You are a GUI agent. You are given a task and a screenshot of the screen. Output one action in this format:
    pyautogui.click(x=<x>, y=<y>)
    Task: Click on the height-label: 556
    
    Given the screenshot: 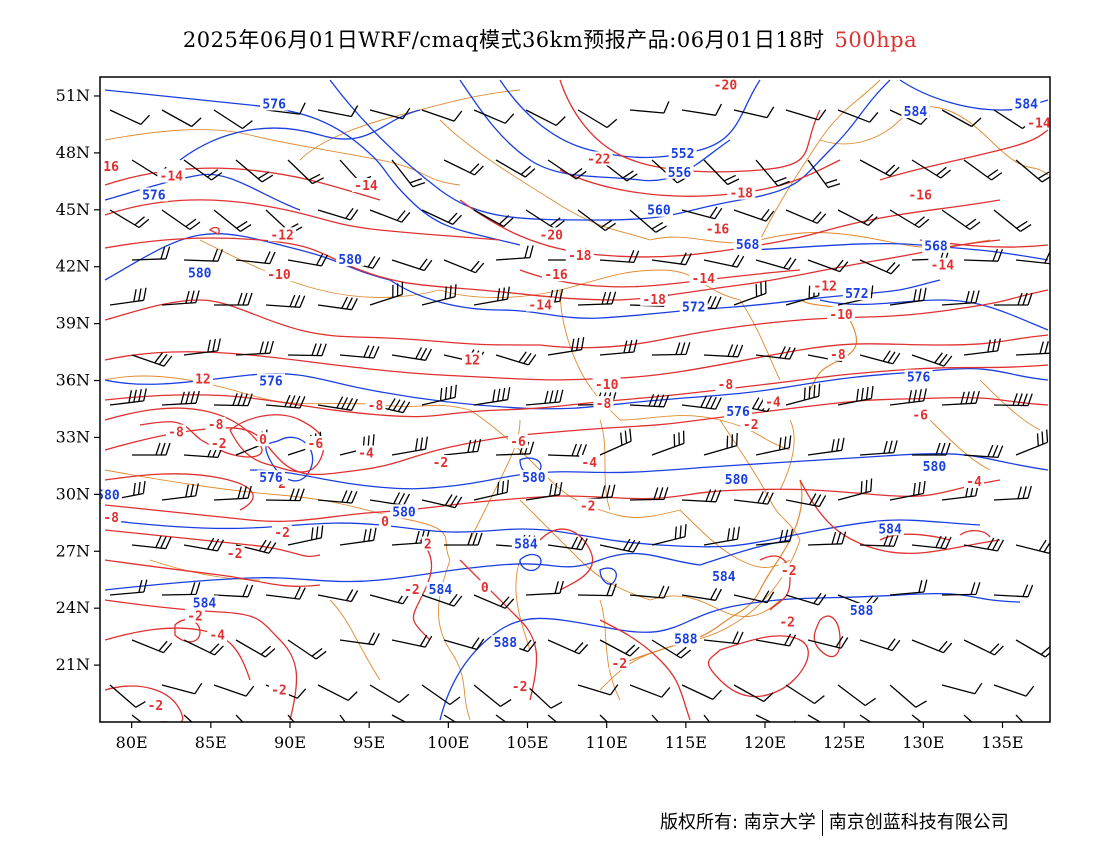 What is the action you would take?
    pyautogui.click(x=680, y=173)
    